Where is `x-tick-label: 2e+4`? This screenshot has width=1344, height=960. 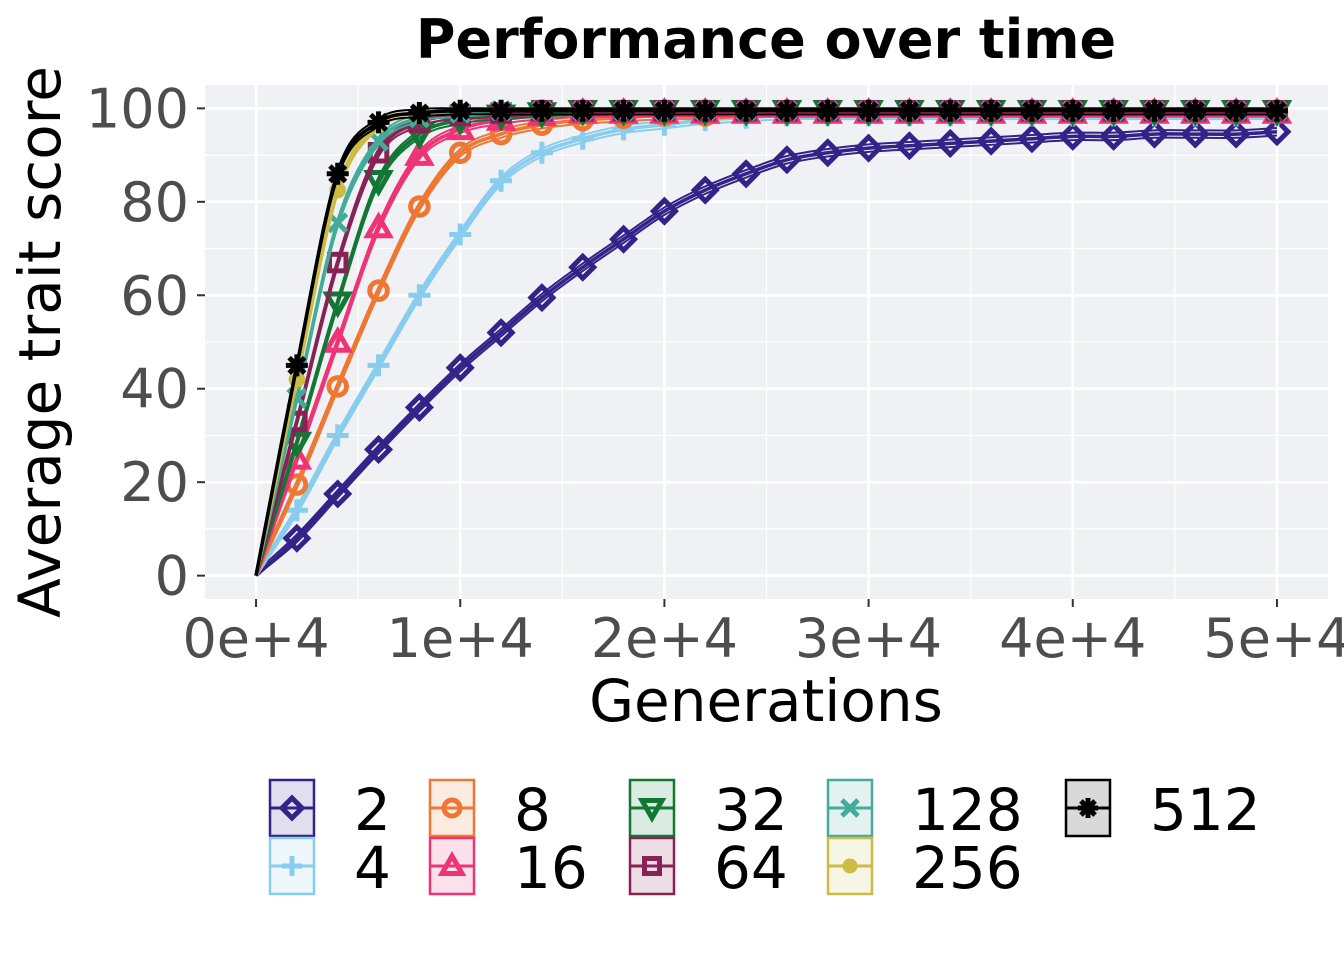 x-tick-label: 2e+4 is located at coordinates (664, 638).